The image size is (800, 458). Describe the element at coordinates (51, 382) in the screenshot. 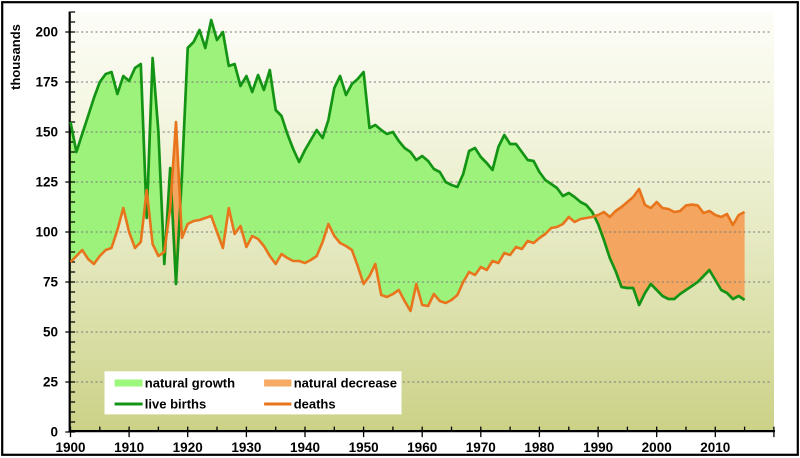

I see `svg-text: 25` at that location.